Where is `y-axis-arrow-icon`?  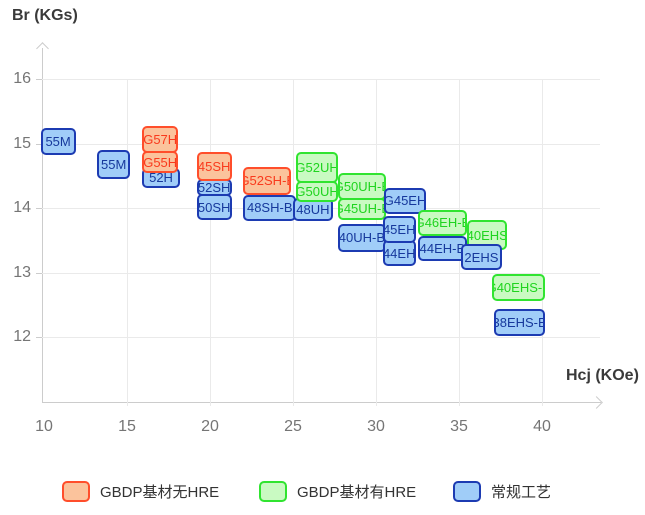
y-axis-arrow-icon is located at coordinates (42, 48).